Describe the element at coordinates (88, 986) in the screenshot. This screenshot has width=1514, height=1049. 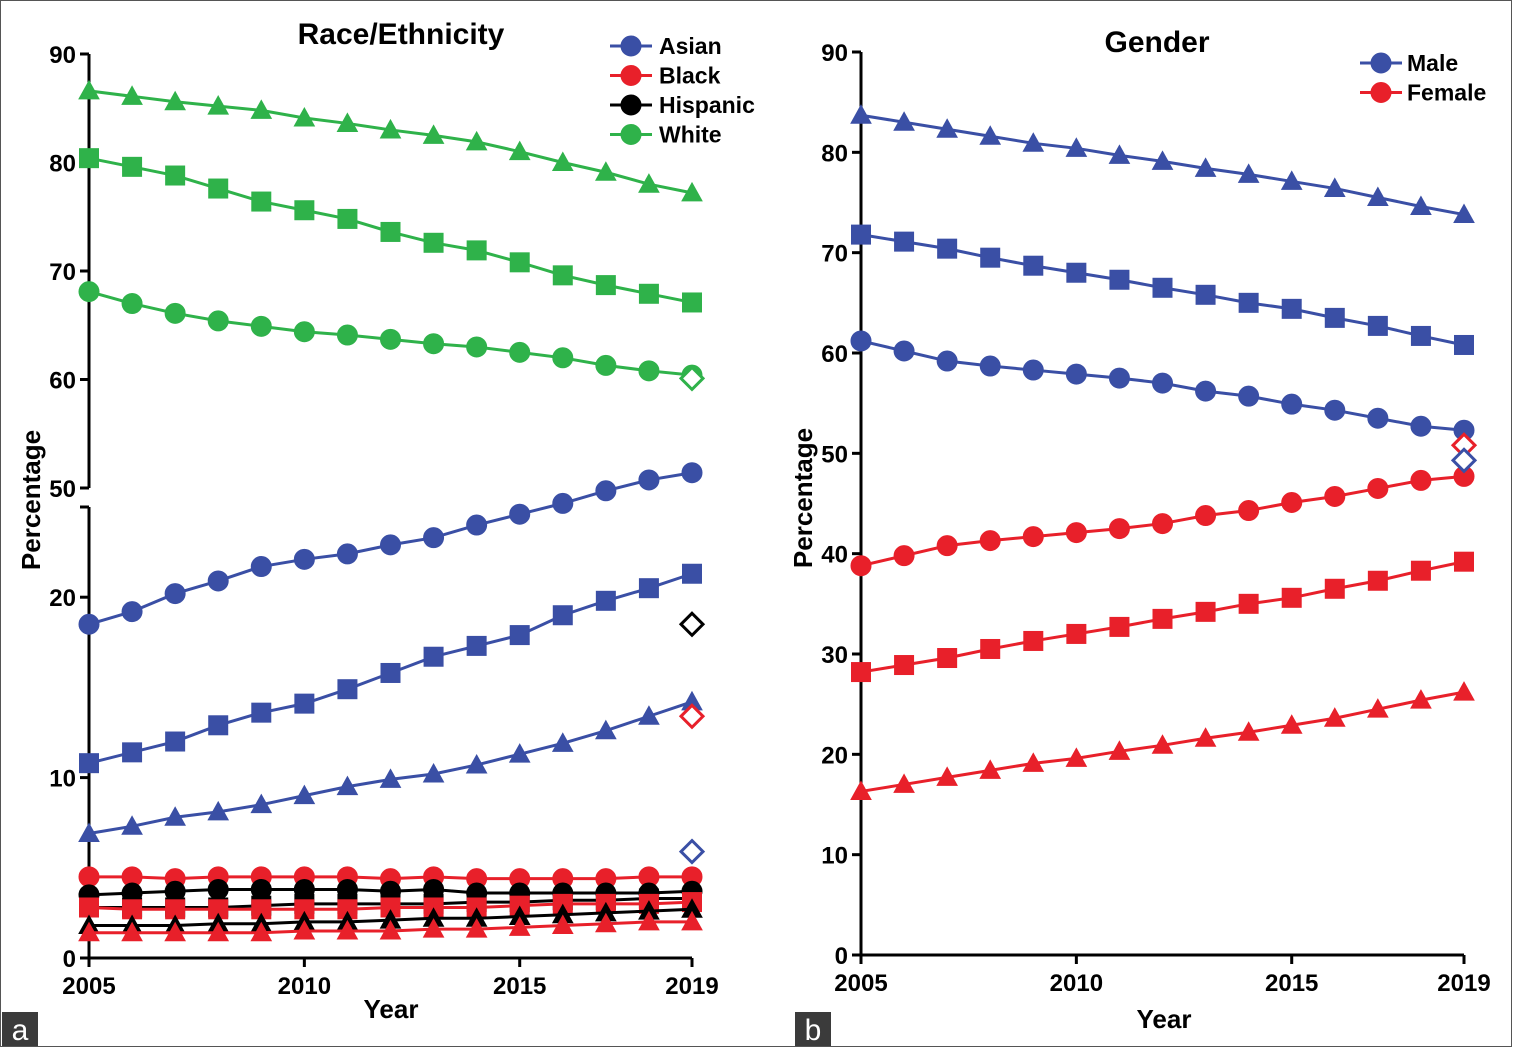
I see `panel-a-x-tick-label: 2005` at that location.